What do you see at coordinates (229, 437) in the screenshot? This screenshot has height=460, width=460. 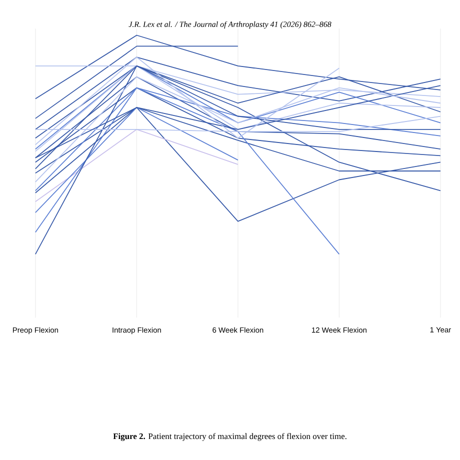 I see `text: Figure 2. Patient trajectory of maximal degrees of flexion over time.` at bounding box center [229, 437].